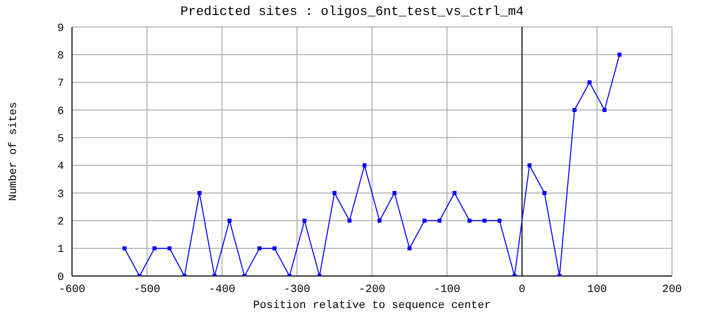  Describe the element at coordinates (60, 112) in the screenshot. I see `y-tick-label: 6` at that location.